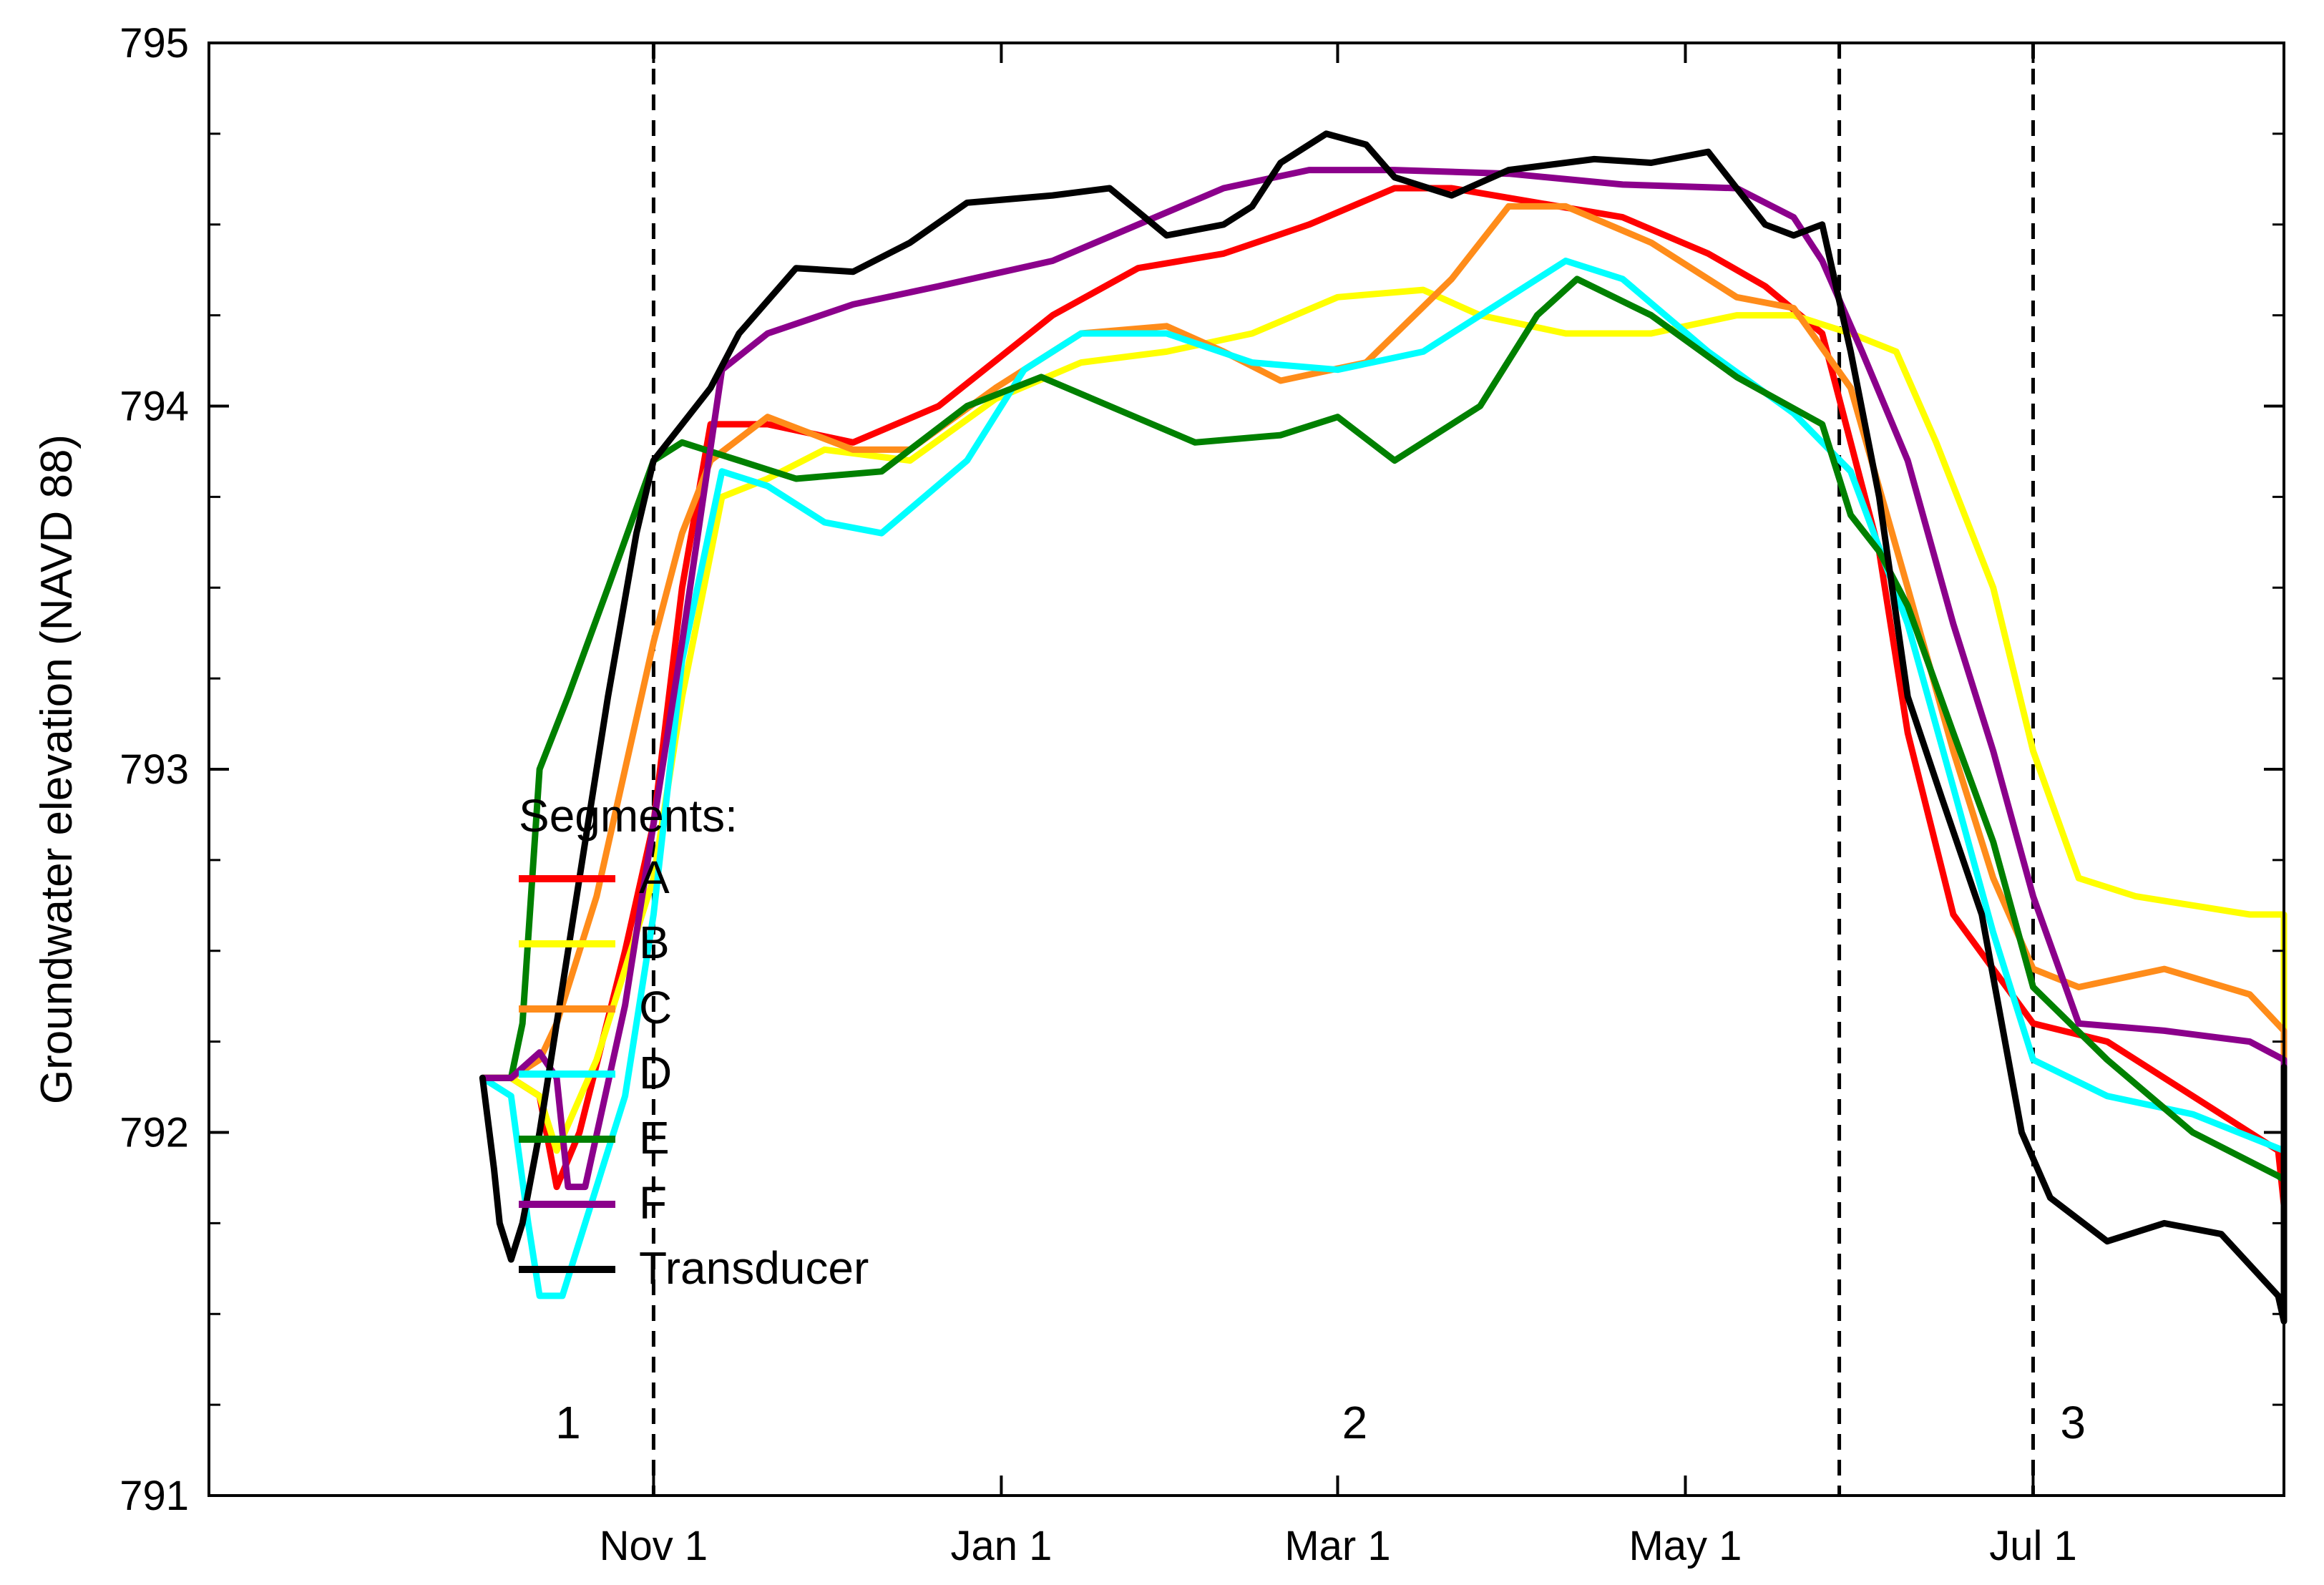 This screenshot has width=2324, height=1585. I want to click on y-tick-label: 792, so click(154, 1133).